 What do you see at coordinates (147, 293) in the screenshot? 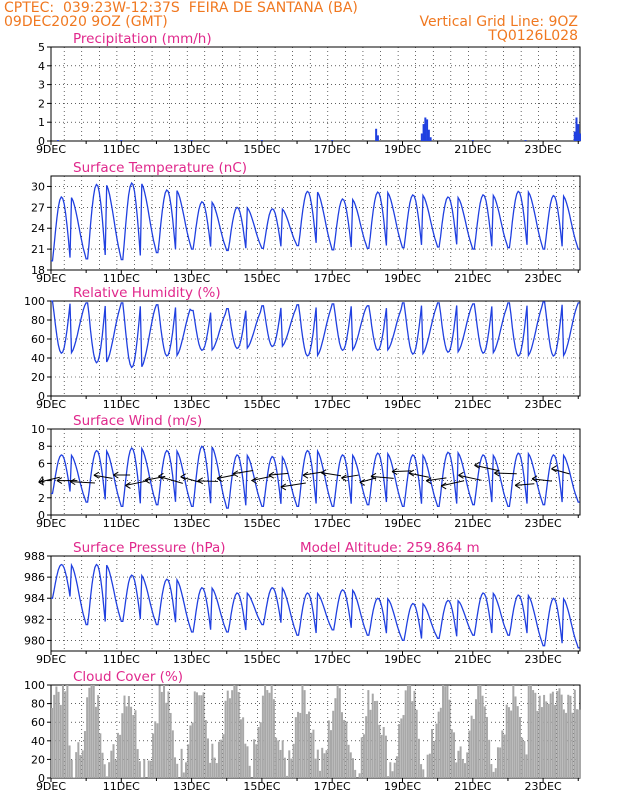
I see `panel-title: Relative Humidity (%)` at bounding box center [147, 293].